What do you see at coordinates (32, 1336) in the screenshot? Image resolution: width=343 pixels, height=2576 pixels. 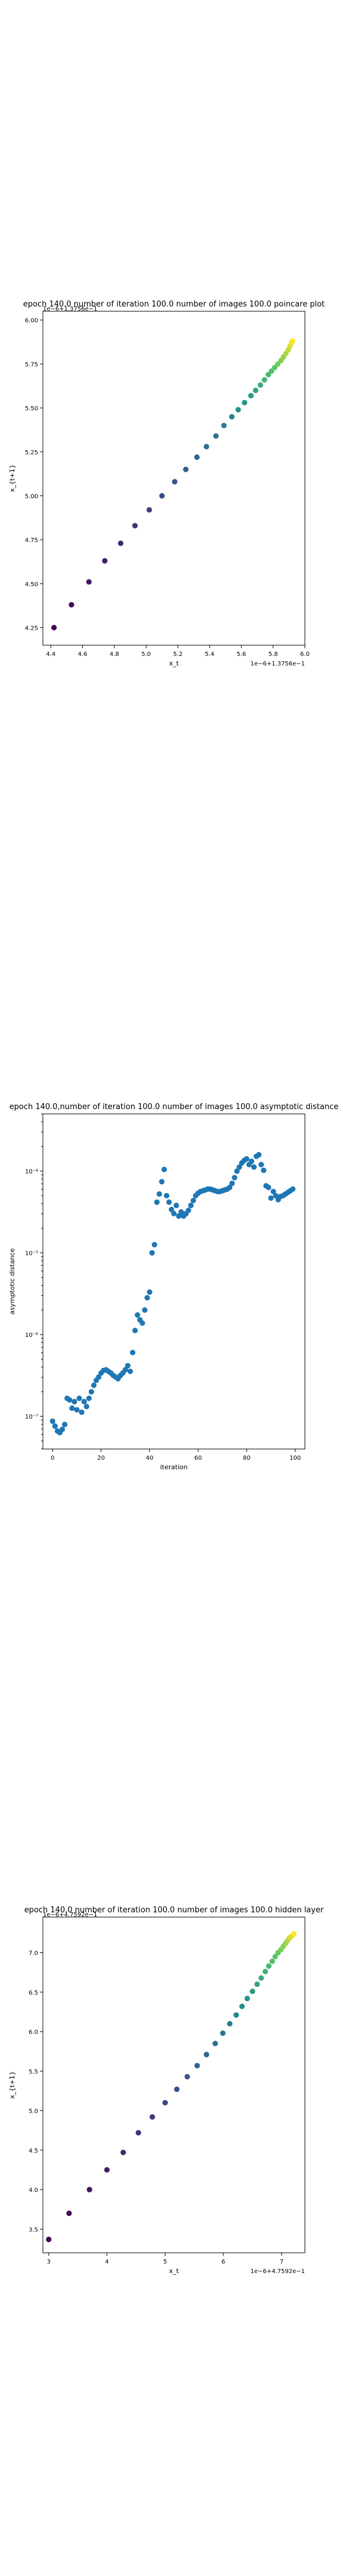 I see `y-tick-label: 10⁻⁶` at bounding box center [32, 1336].